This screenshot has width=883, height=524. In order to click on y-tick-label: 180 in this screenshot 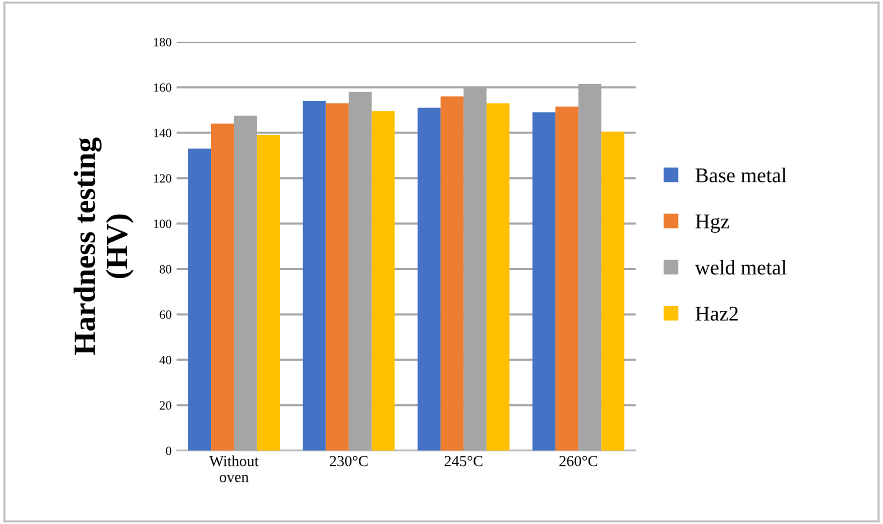, I will do `click(163, 42)`.